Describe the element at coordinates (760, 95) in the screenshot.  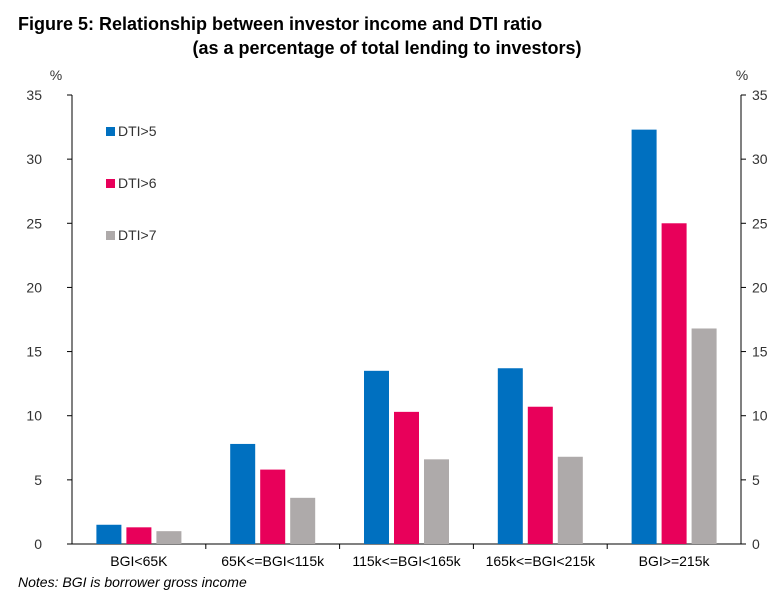
I see `right-tick-label: 35` at that location.